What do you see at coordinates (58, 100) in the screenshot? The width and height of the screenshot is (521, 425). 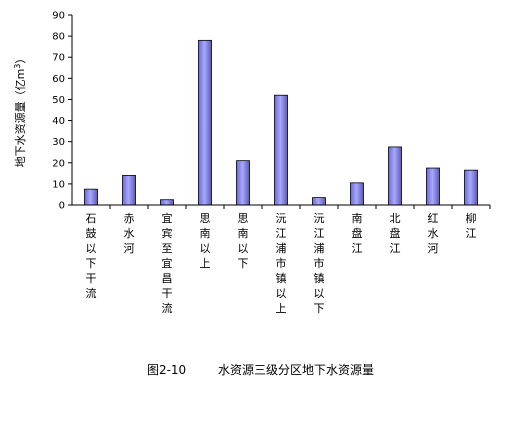 I see `y-tick-label: 50` at bounding box center [58, 100].